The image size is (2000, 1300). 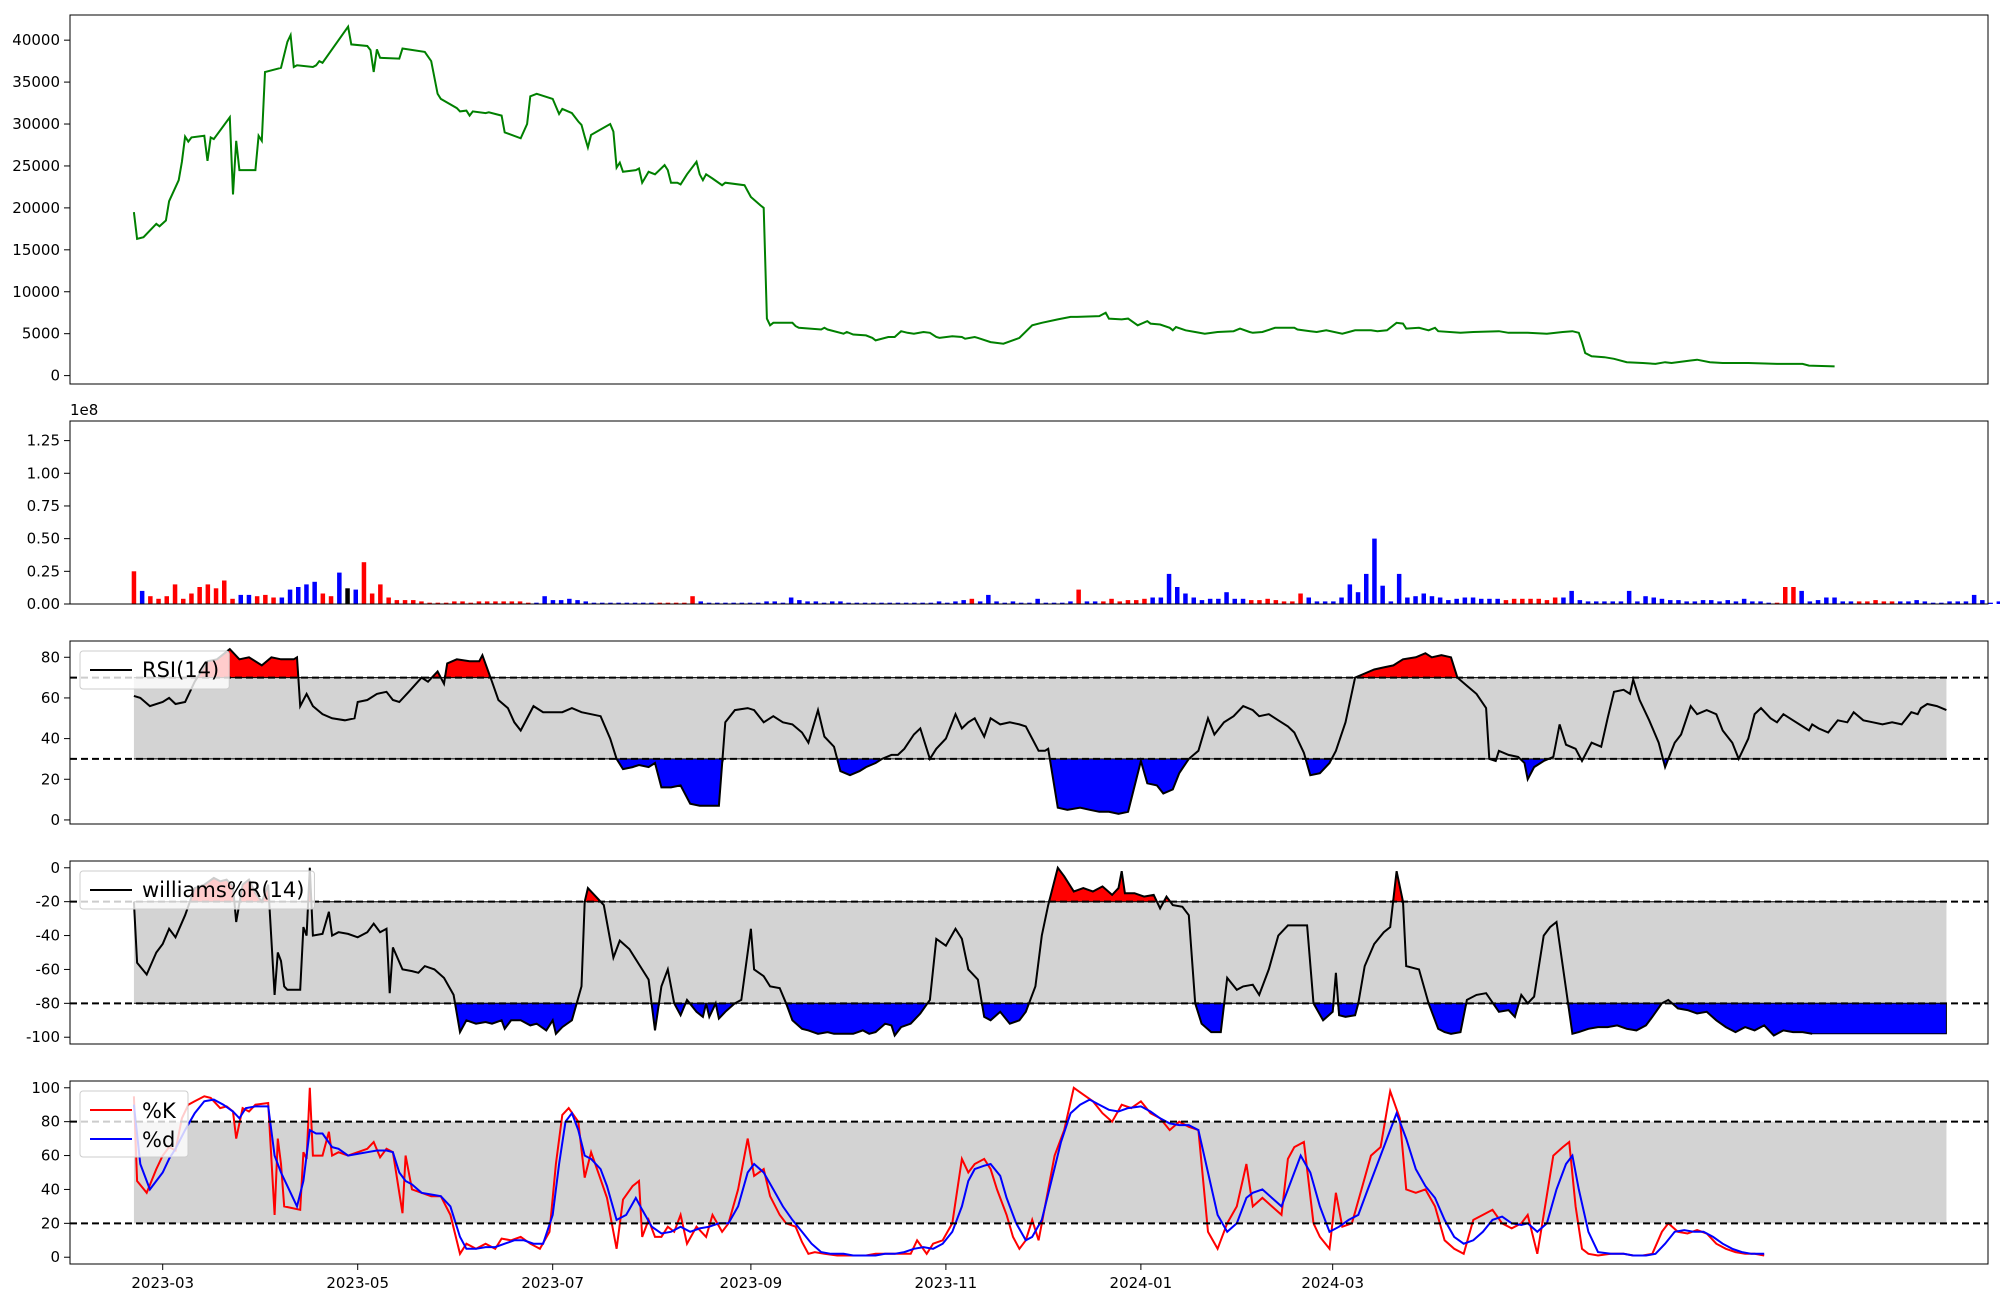 What do you see at coordinates (50, 1223) in the screenshot?
I see `stoch-ytick-label: 20` at bounding box center [50, 1223].